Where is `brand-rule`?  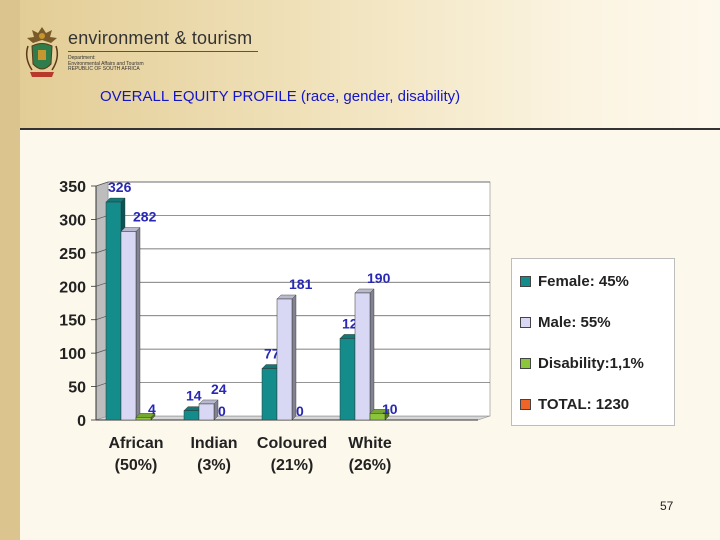 brand-rule is located at coordinates (163, 51).